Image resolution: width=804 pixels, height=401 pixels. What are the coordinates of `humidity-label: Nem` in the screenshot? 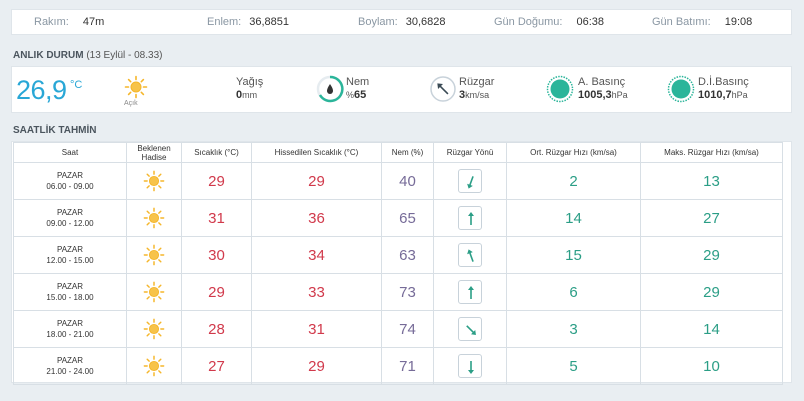 It's located at (358, 82).